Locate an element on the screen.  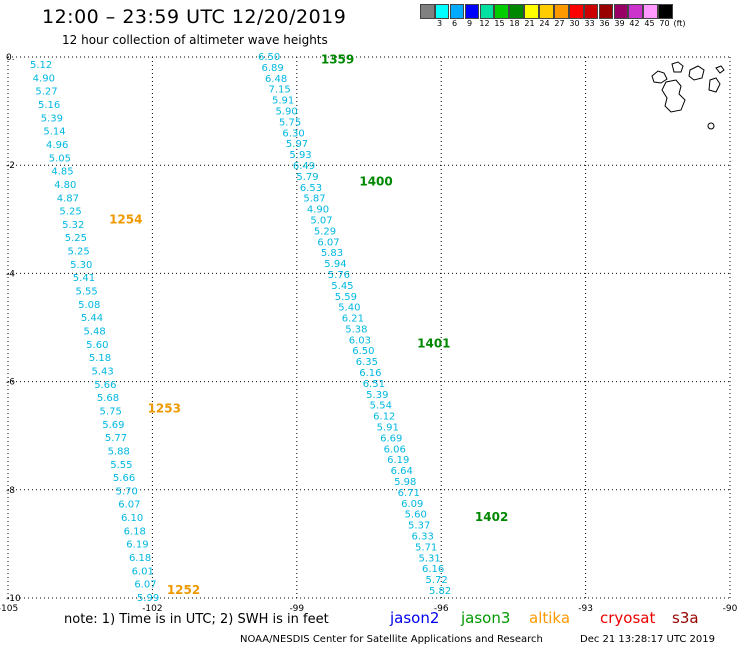
swh-value: 6.19 is located at coordinates (398, 460).